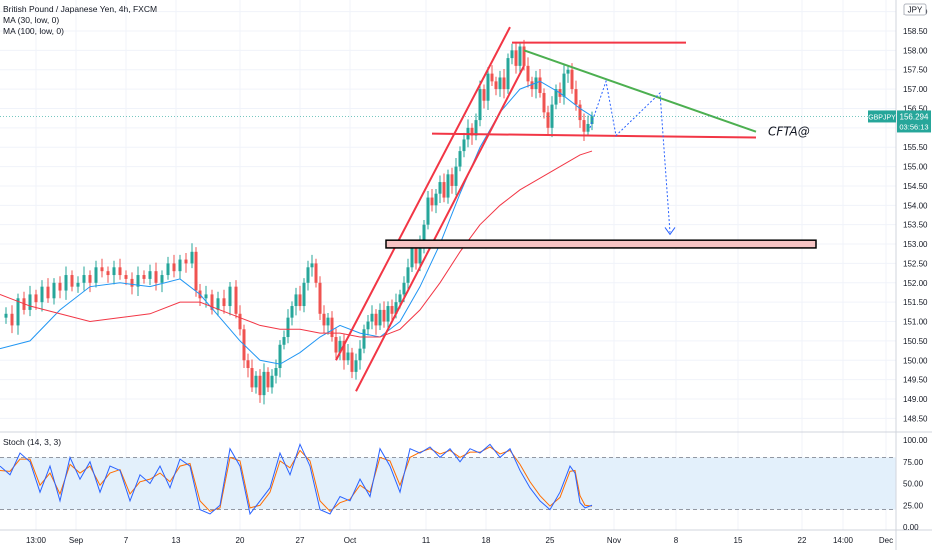 The height and width of the screenshot is (550, 932). I want to click on x-tick-label: 8, so click(676, 540).